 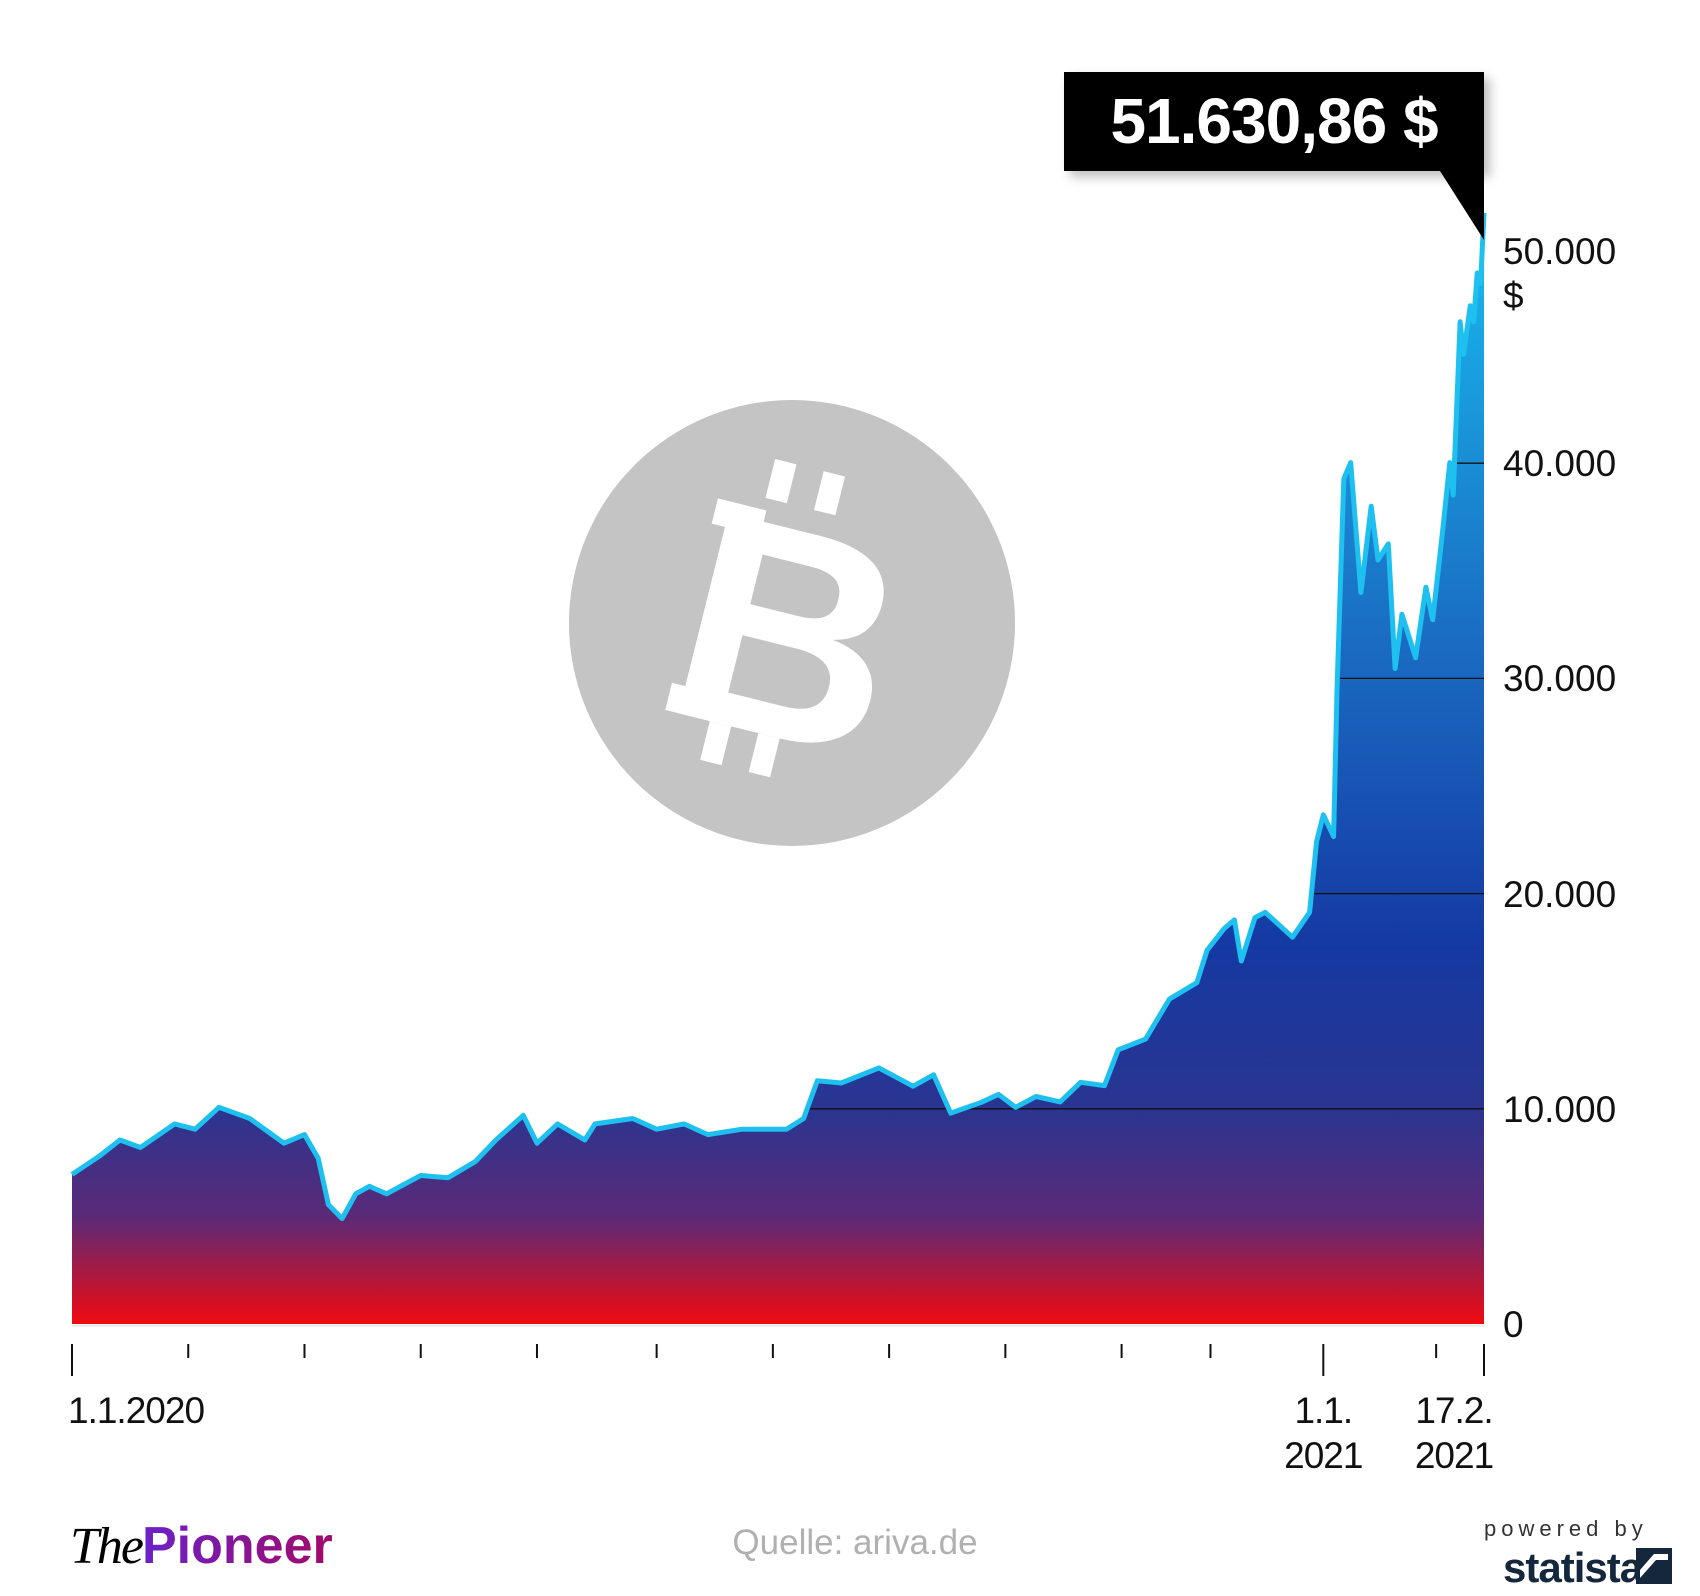 What do you see at coordinates (855, 1542) in the screenshot?
I see `source-note: Quelle: ariva.de` at bounding box center [855, 1542].